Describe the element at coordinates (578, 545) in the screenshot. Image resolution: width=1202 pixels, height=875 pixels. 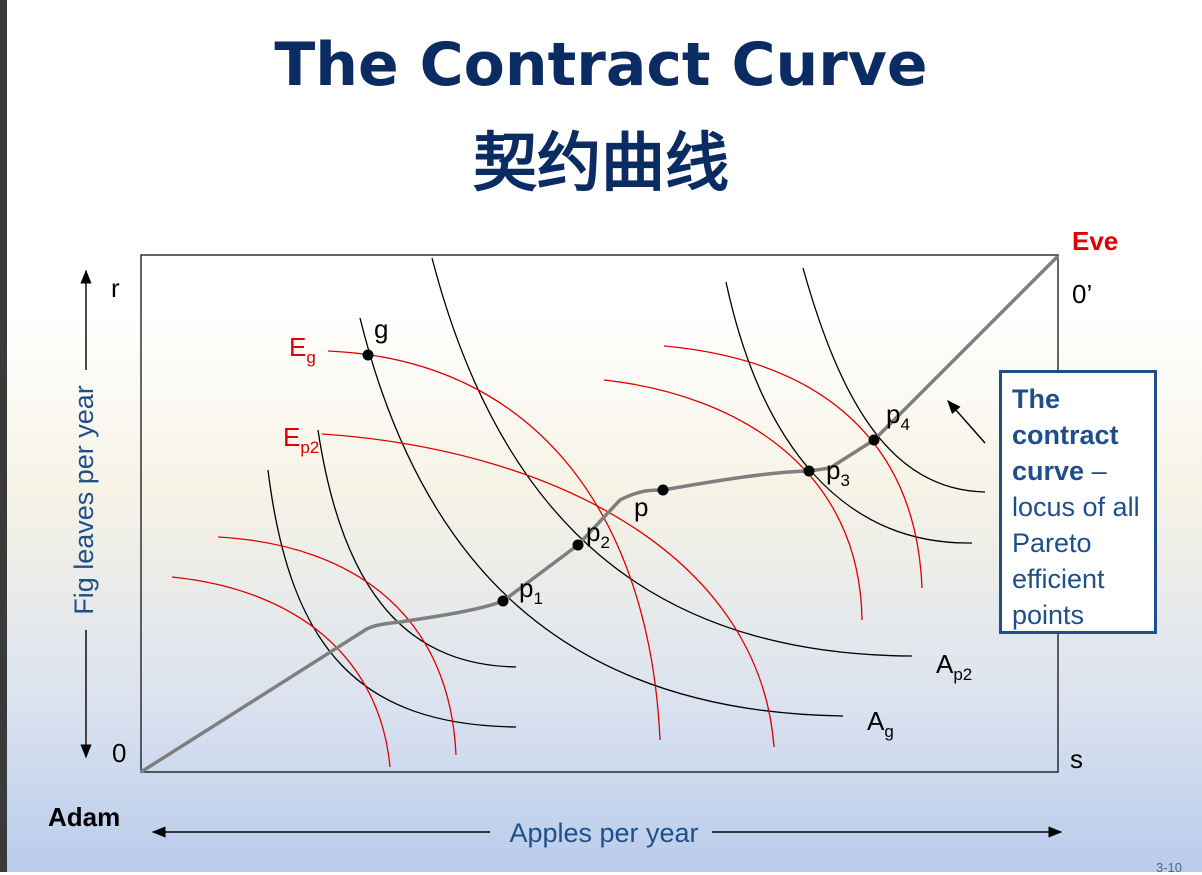
I see `point-p2` at that location.